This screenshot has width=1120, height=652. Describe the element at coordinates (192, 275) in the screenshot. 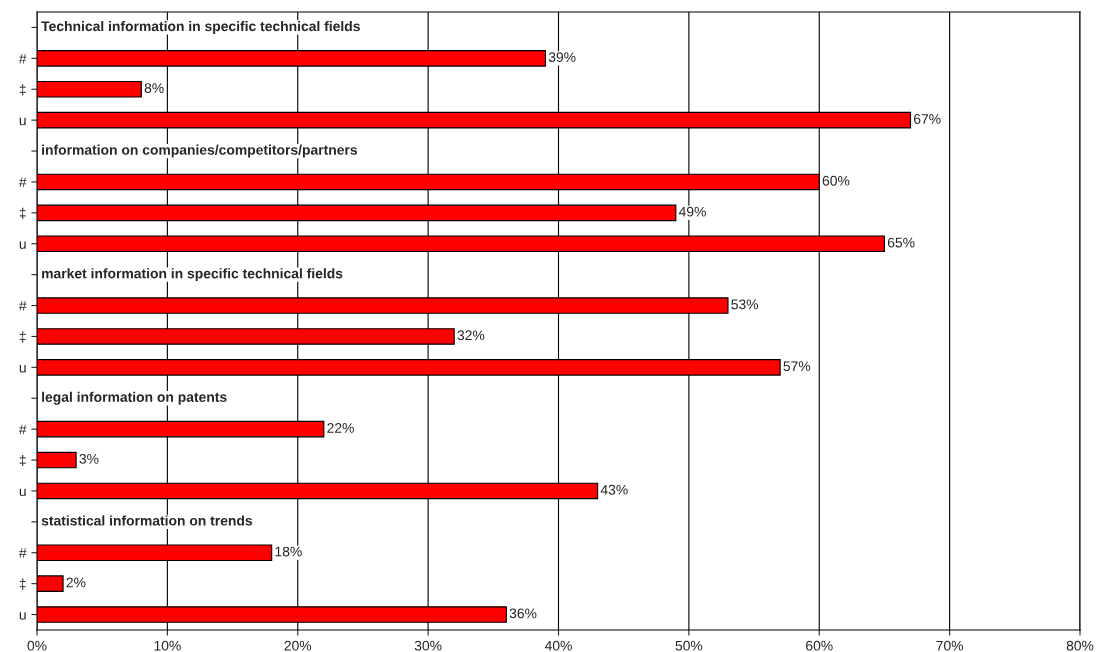

I see `annotation: market information in specific technical fields` at that location.